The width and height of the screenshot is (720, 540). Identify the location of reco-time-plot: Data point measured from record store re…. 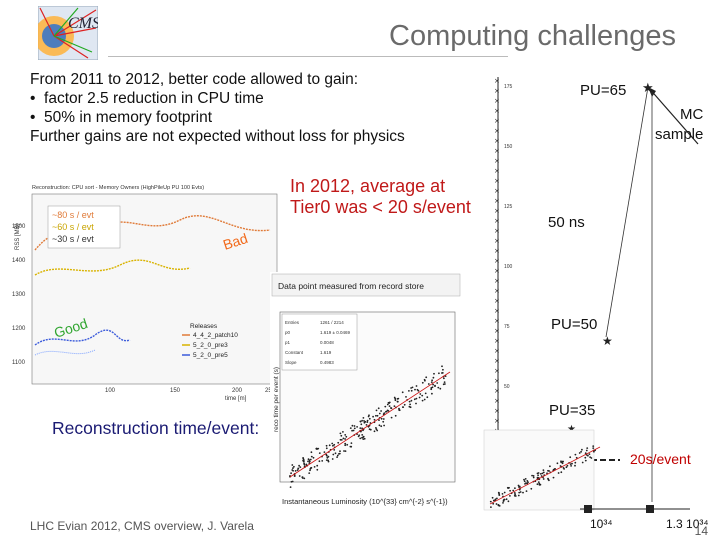
(367, 392).